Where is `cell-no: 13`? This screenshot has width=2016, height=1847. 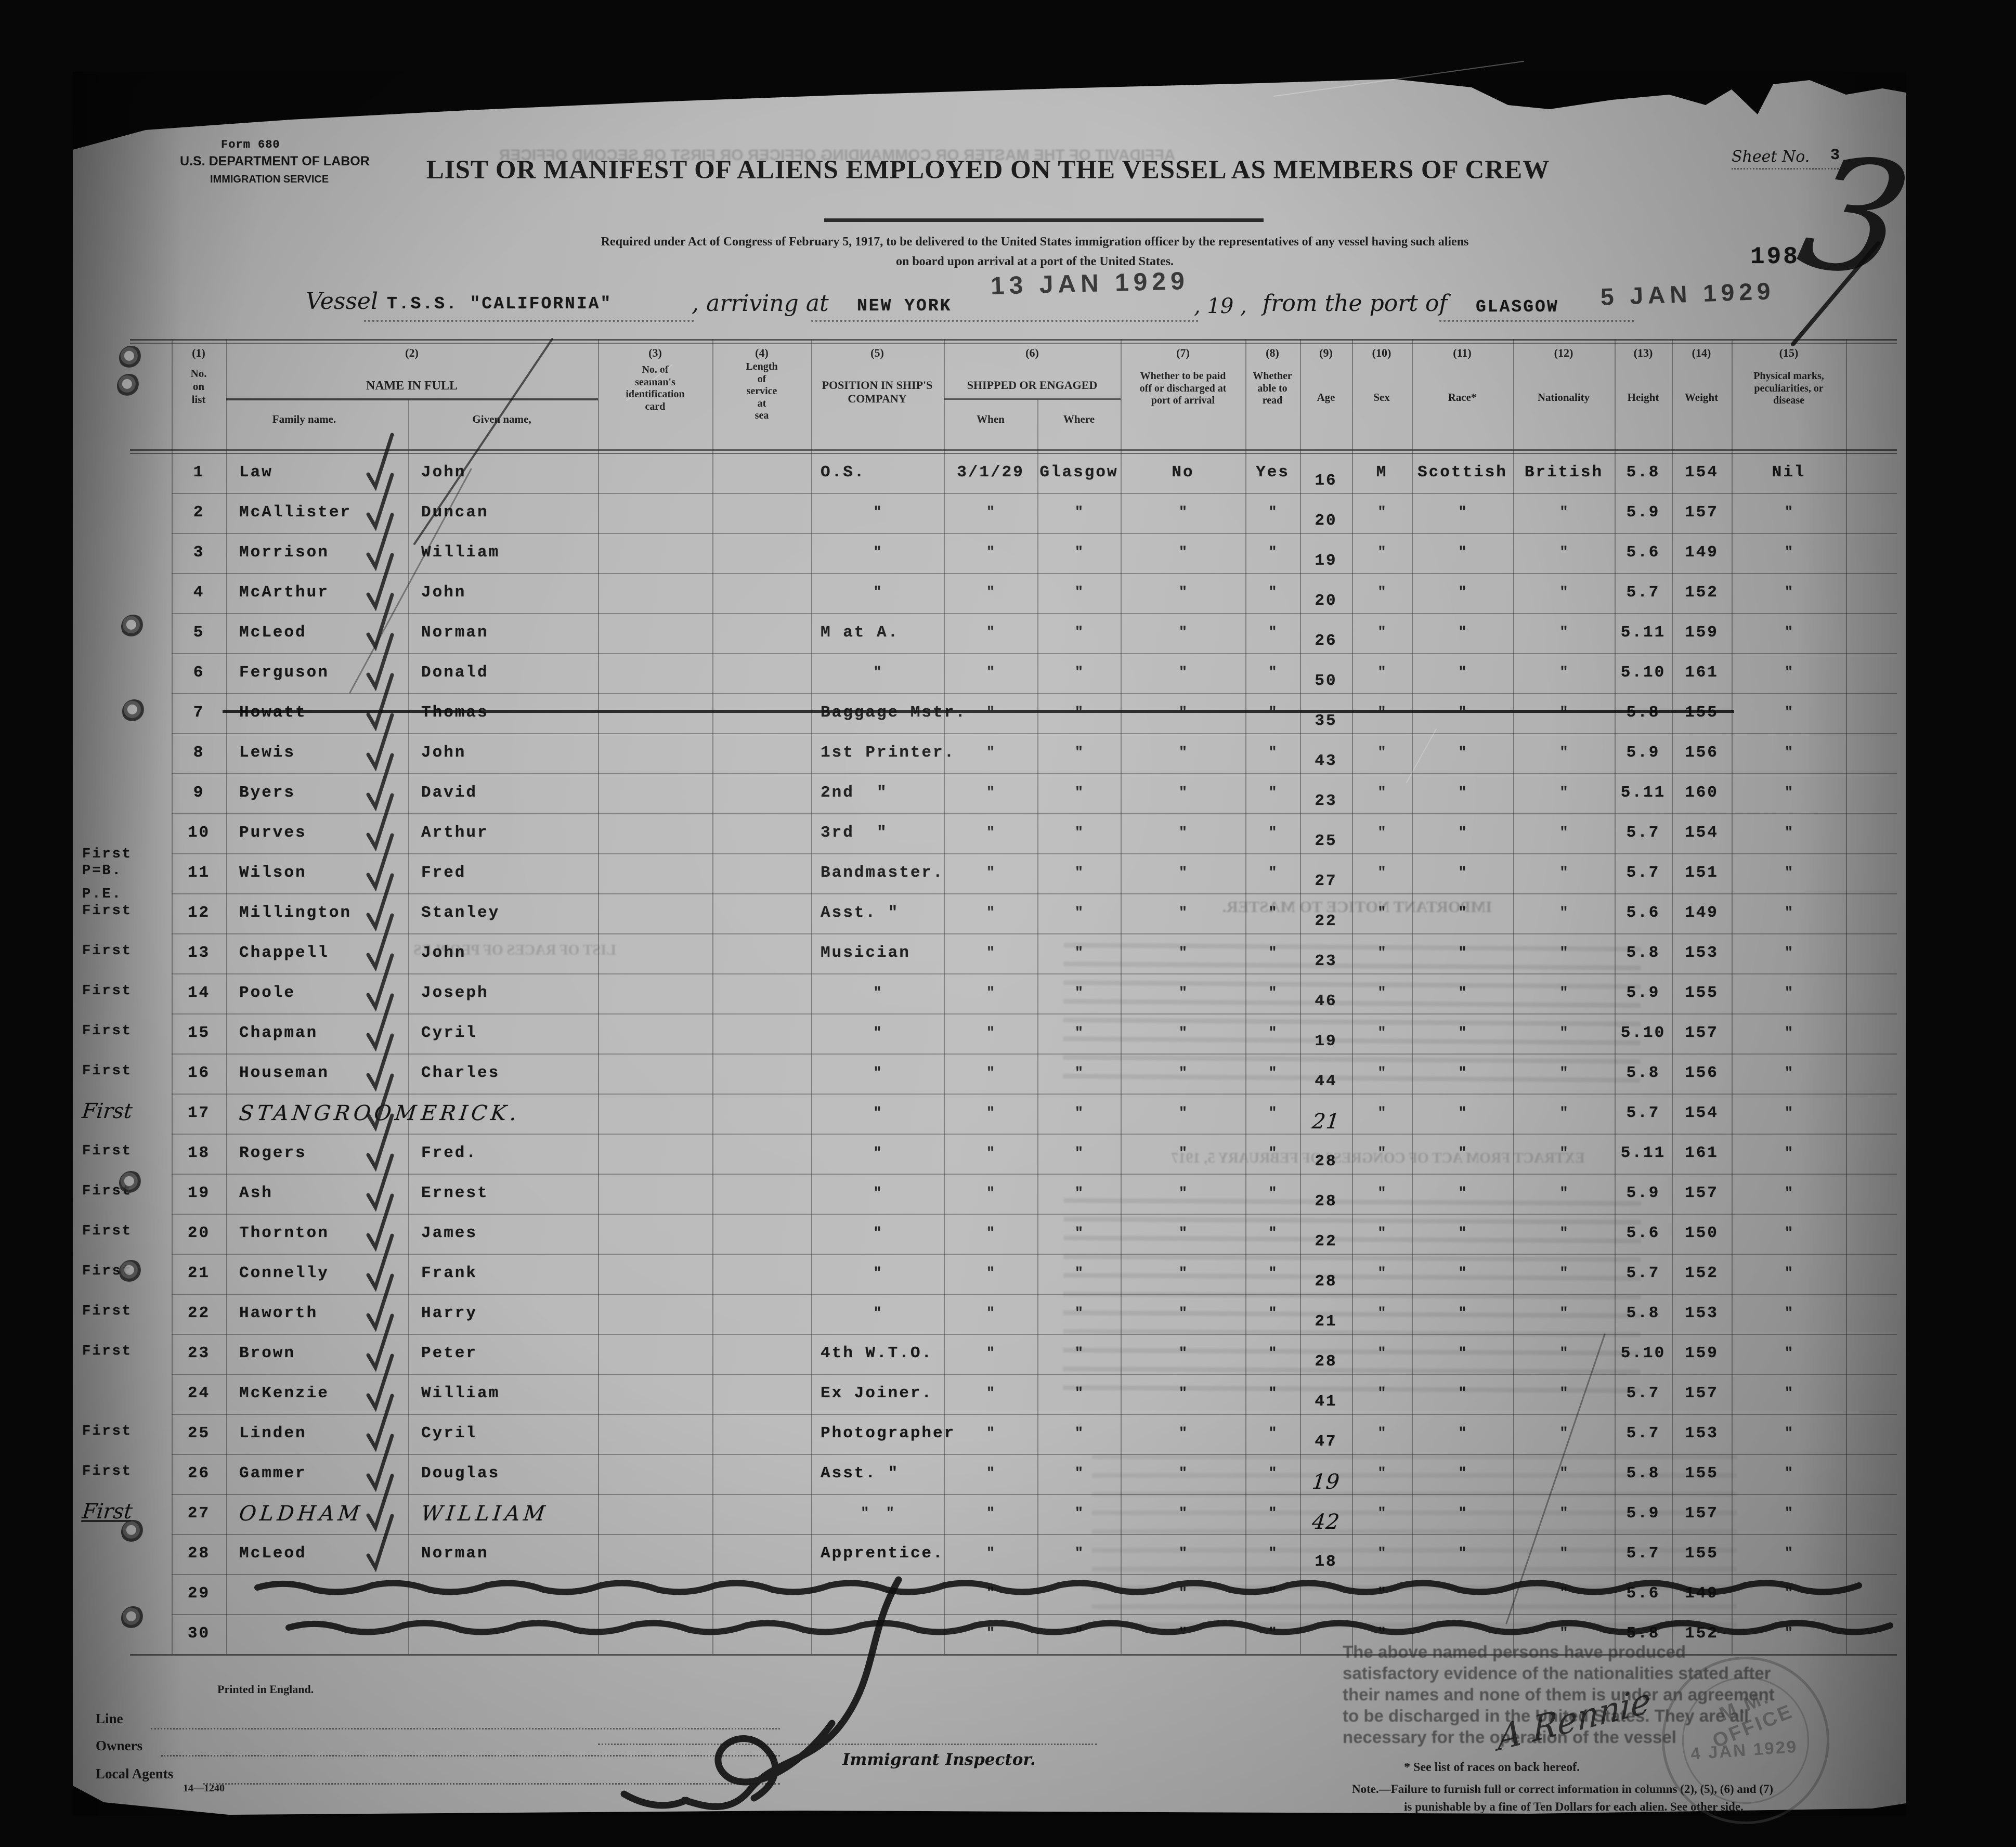 cell-no: 13 is located at coordinates (199, 953).